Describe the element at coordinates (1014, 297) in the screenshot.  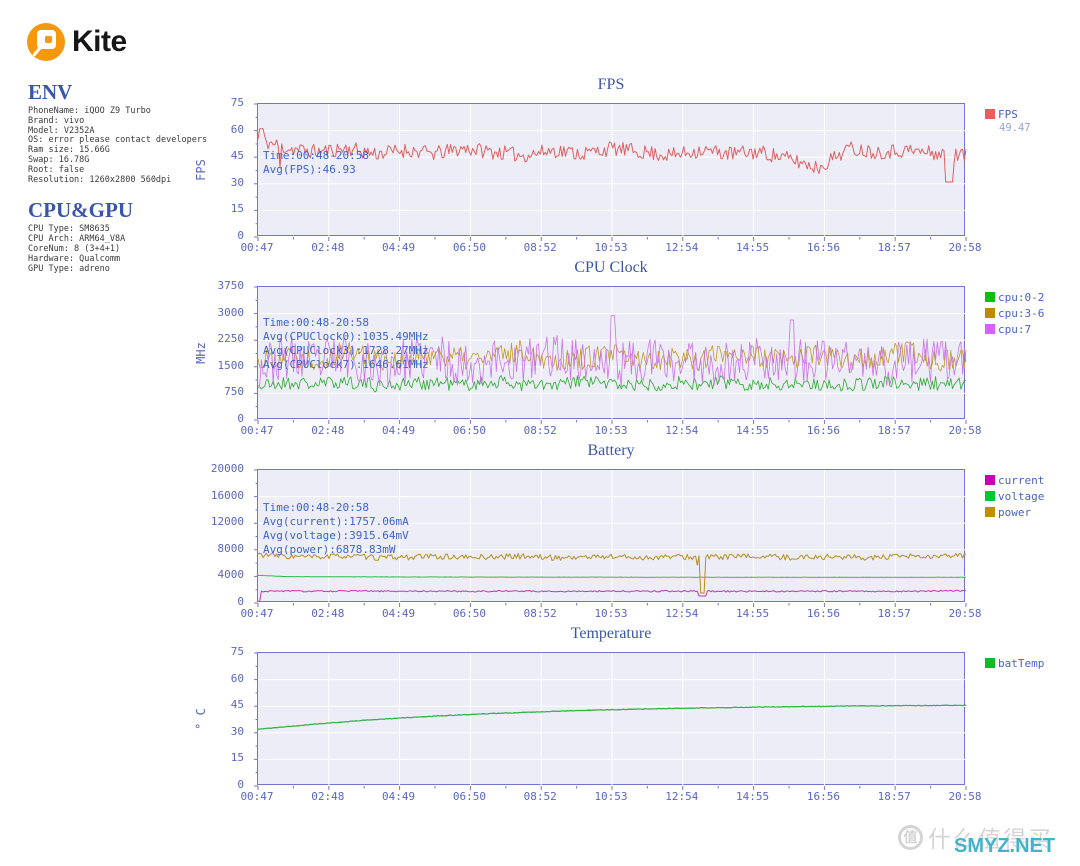
I see `legend-item-cpu:0-2: cpu:0-2` at that location.